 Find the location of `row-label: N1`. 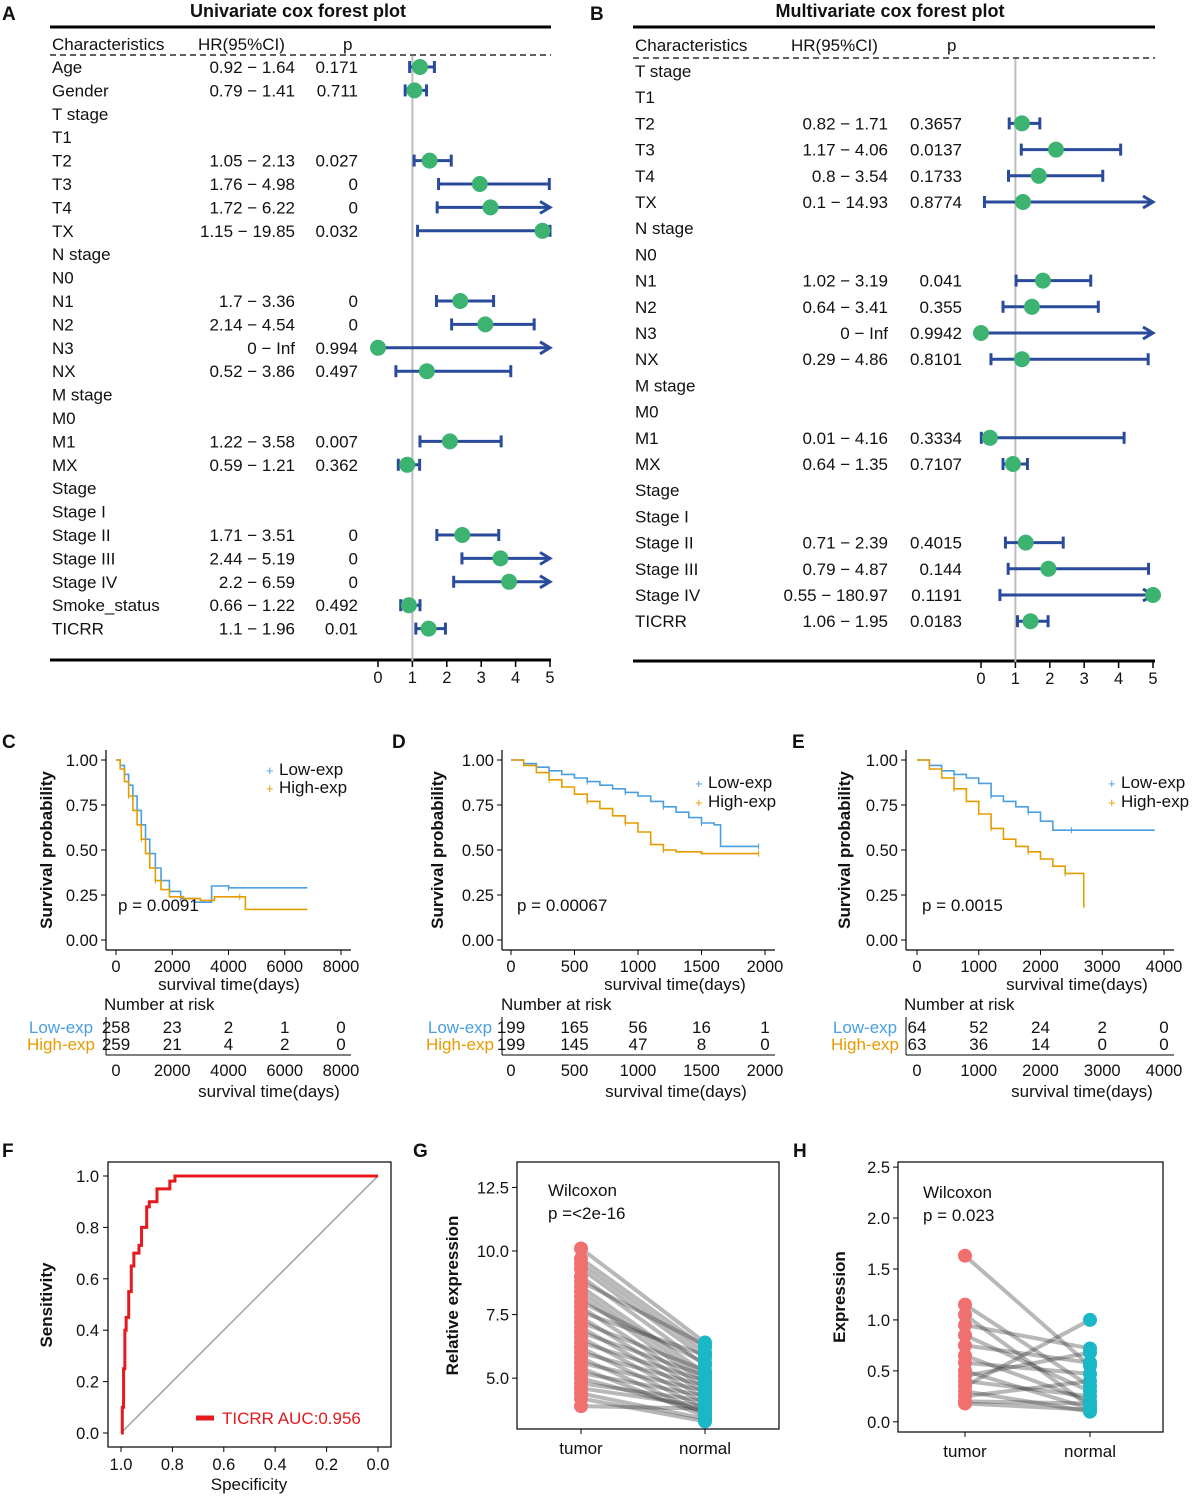

row-label: N1 is located at coordinates (63, 301).